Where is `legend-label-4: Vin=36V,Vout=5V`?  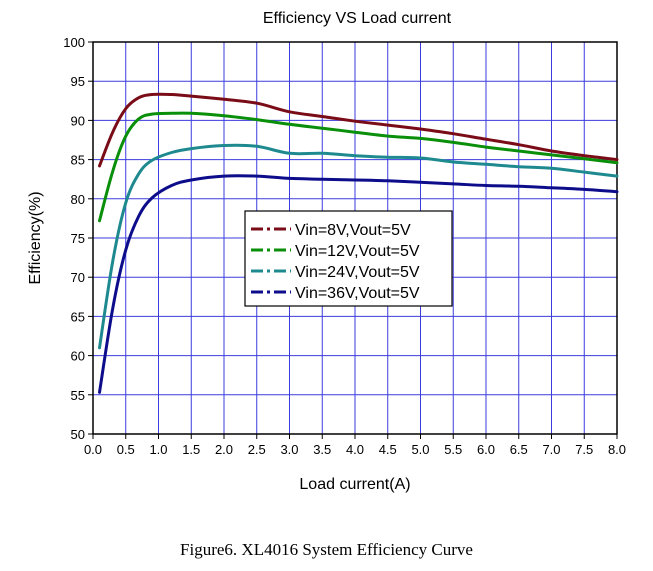 legend-label-4: Vin=36V,Vout=5V is located at coordinates (357, 293).